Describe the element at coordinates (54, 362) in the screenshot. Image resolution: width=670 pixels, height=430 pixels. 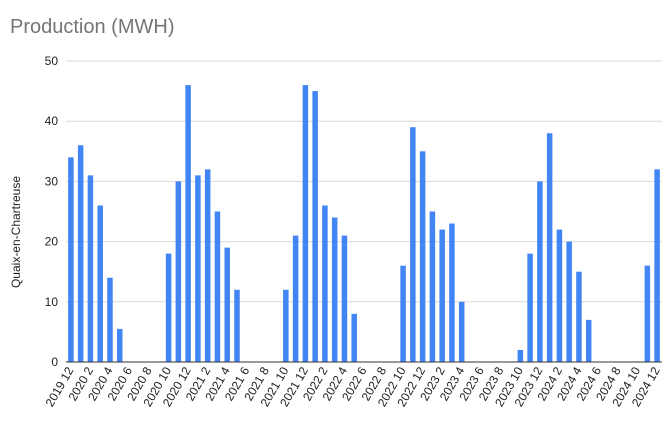
I see `y-tick-label: 0` at that location.